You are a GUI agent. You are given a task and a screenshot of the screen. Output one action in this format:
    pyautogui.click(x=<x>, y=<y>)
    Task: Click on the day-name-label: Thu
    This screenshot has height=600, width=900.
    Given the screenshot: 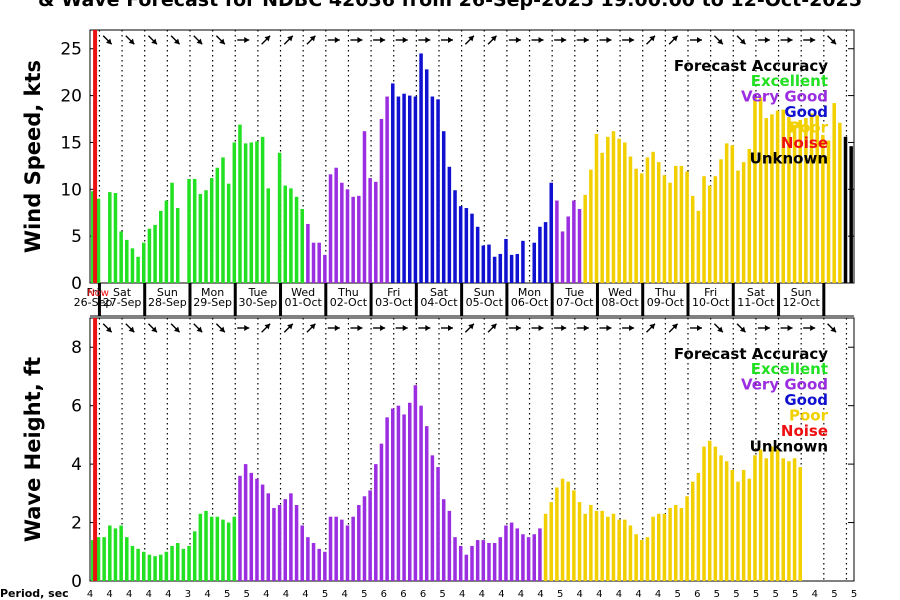 What is the action you would take?
    pyautogui.click(x=665, y=292)
    